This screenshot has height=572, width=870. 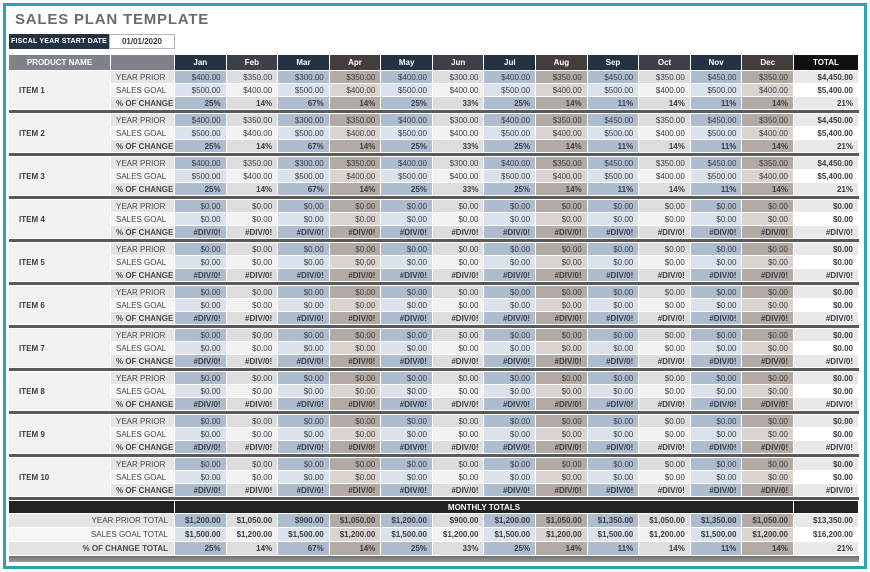 What do you see at coordinates (458, 120) in the screenshot?
I see `year-prior-cell: $300.00` at bounding box center [458, 120].